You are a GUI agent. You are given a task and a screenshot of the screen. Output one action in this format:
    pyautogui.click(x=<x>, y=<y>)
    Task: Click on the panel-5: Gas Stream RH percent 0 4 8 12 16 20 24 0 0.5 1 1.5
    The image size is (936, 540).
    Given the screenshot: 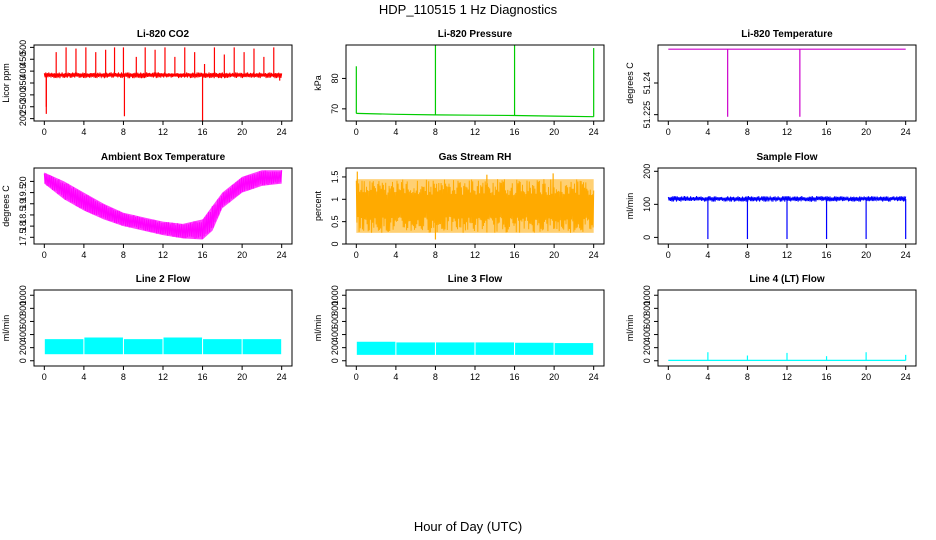 What is the action you would take?
    pyautogui.click(x=459, y=206)
    